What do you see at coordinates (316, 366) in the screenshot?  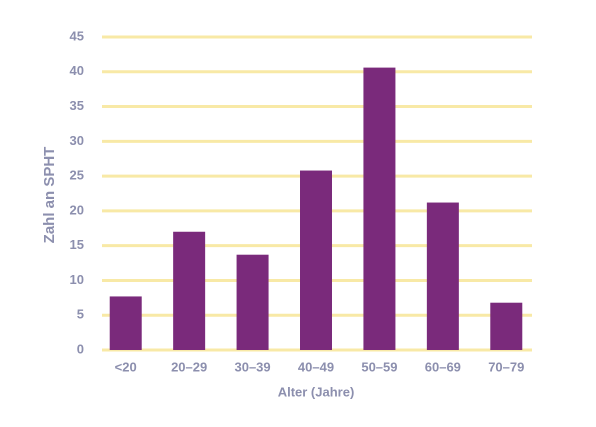 I see `x-tick-label: 40–49` at bounding box center [316, 366].